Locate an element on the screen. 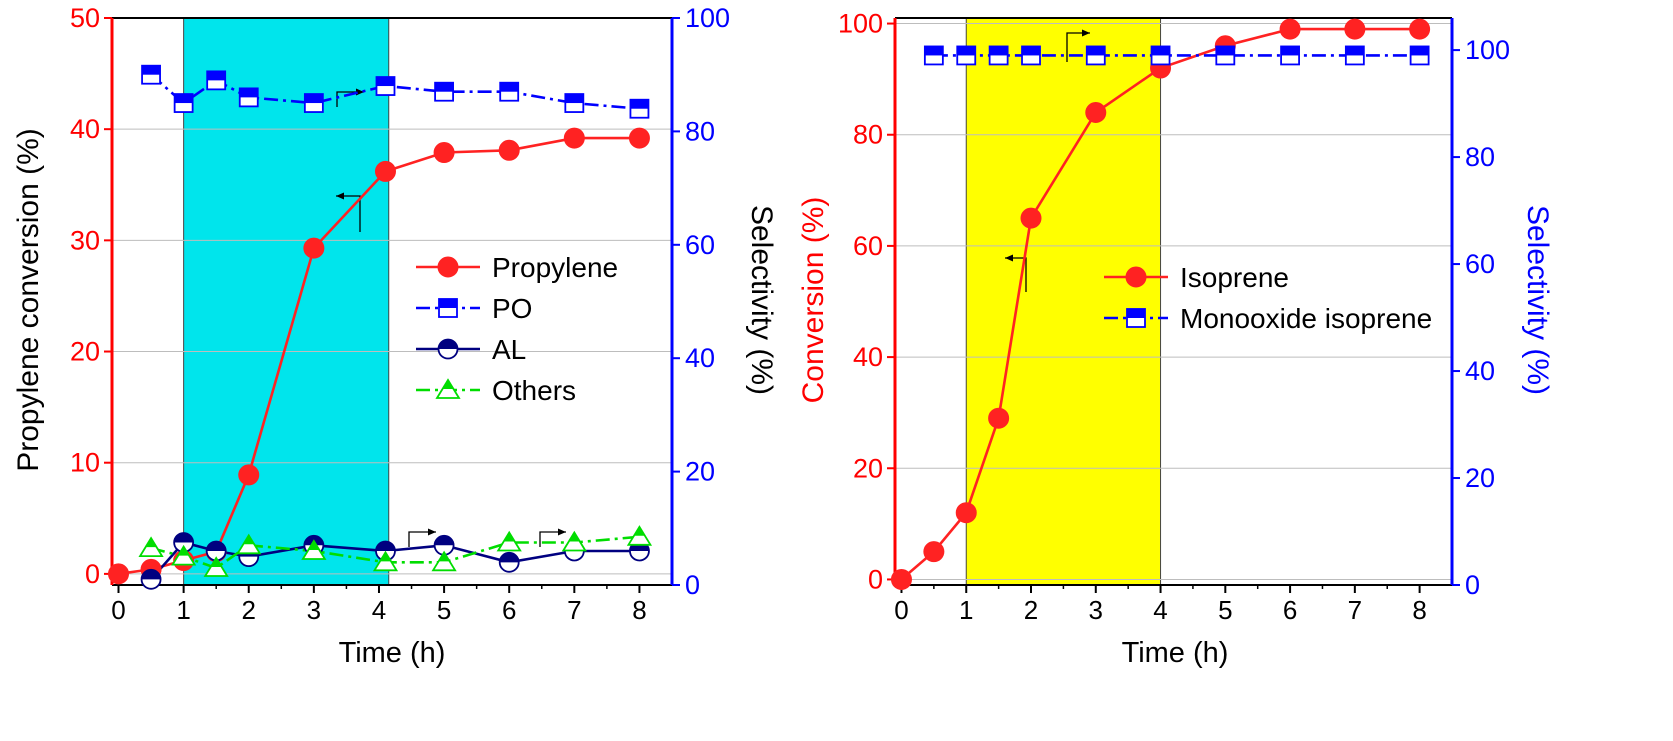 The height and width of the screenshot is (741, 1673). left-y-tick-label: 10 is located at coordinates (85, 463).